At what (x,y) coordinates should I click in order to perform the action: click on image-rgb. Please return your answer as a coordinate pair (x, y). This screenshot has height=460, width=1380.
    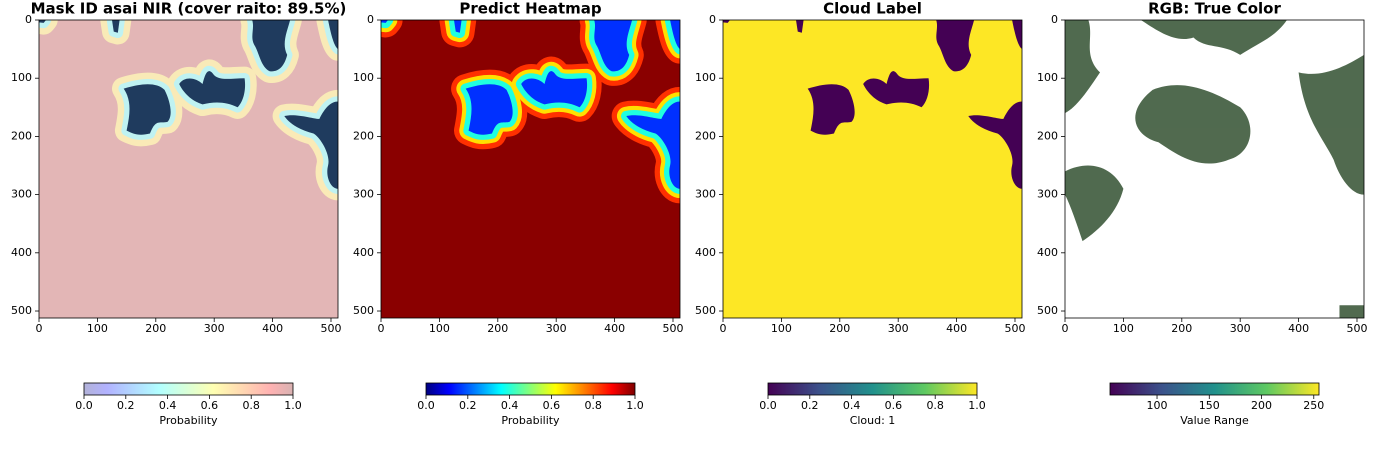
    Looking at the image, I should click on (1214, 169).